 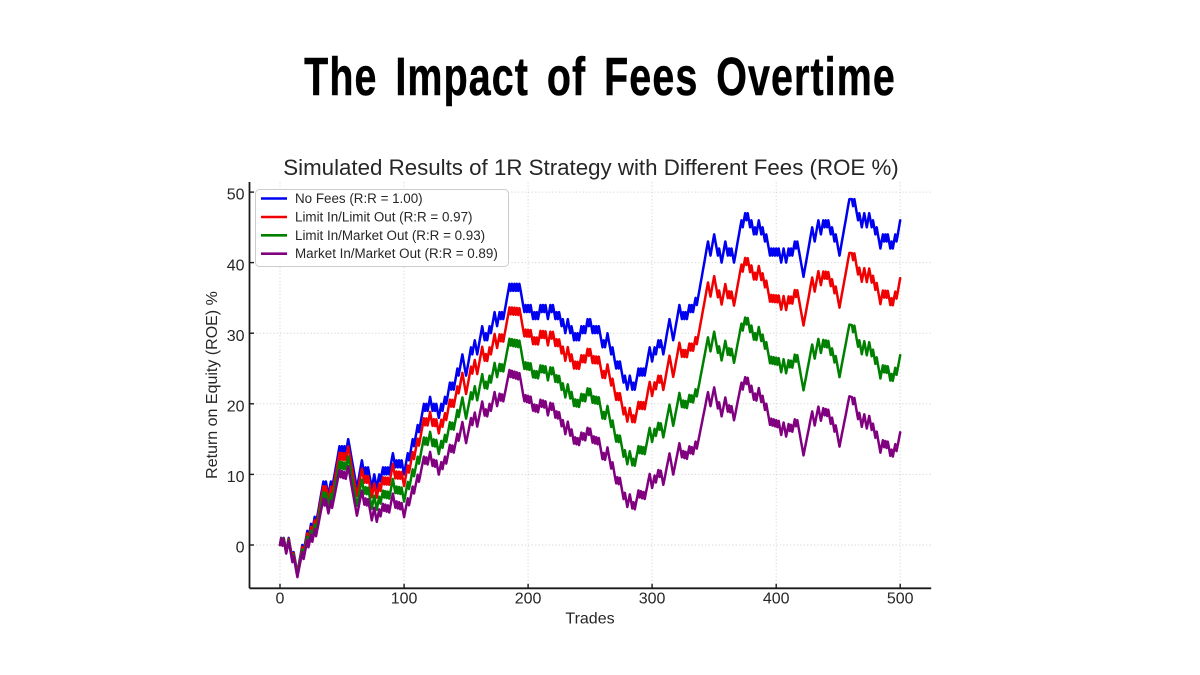 I want to click on svg-text: 20, so click(x=236, y=407).